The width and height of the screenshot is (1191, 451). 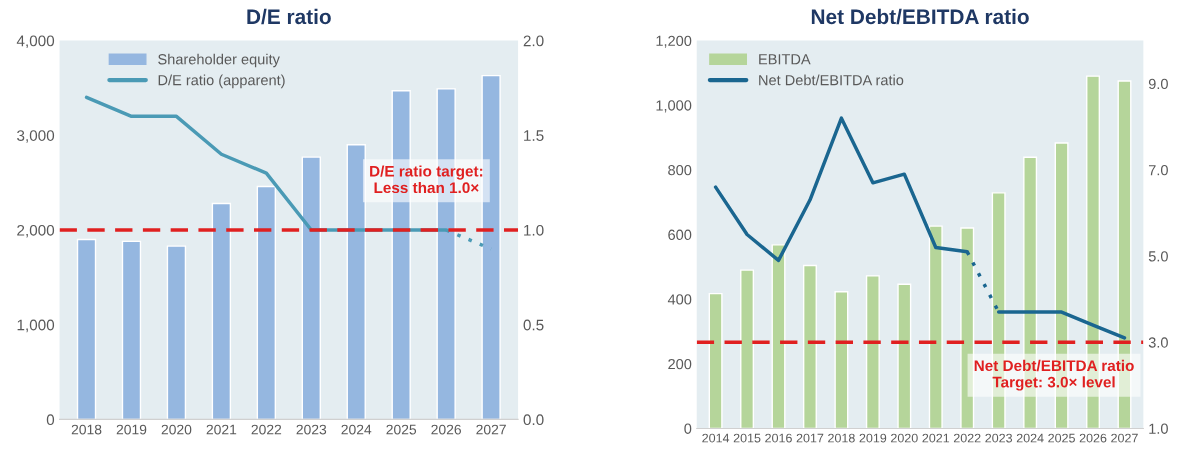 I want to click on x-tick-label: 2017, so click(x=810, y=438).